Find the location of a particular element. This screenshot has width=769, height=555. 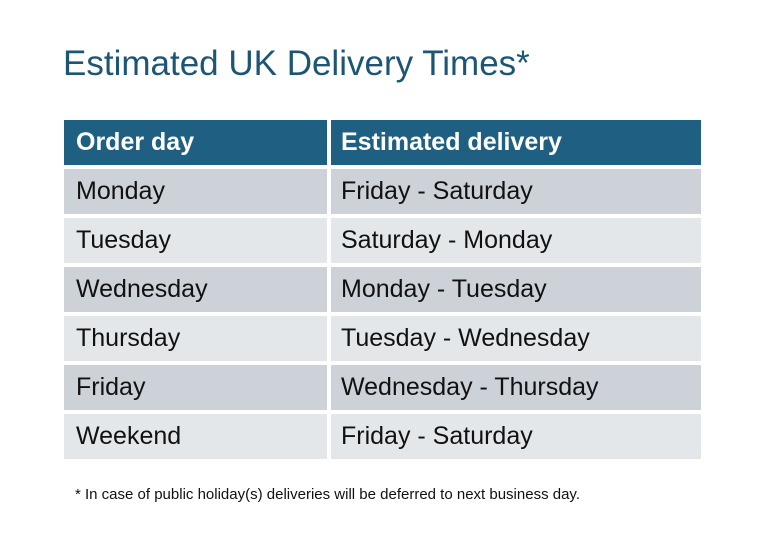

page-title: Estimated UK Delivery Times* is located at coordinates (296, 63).